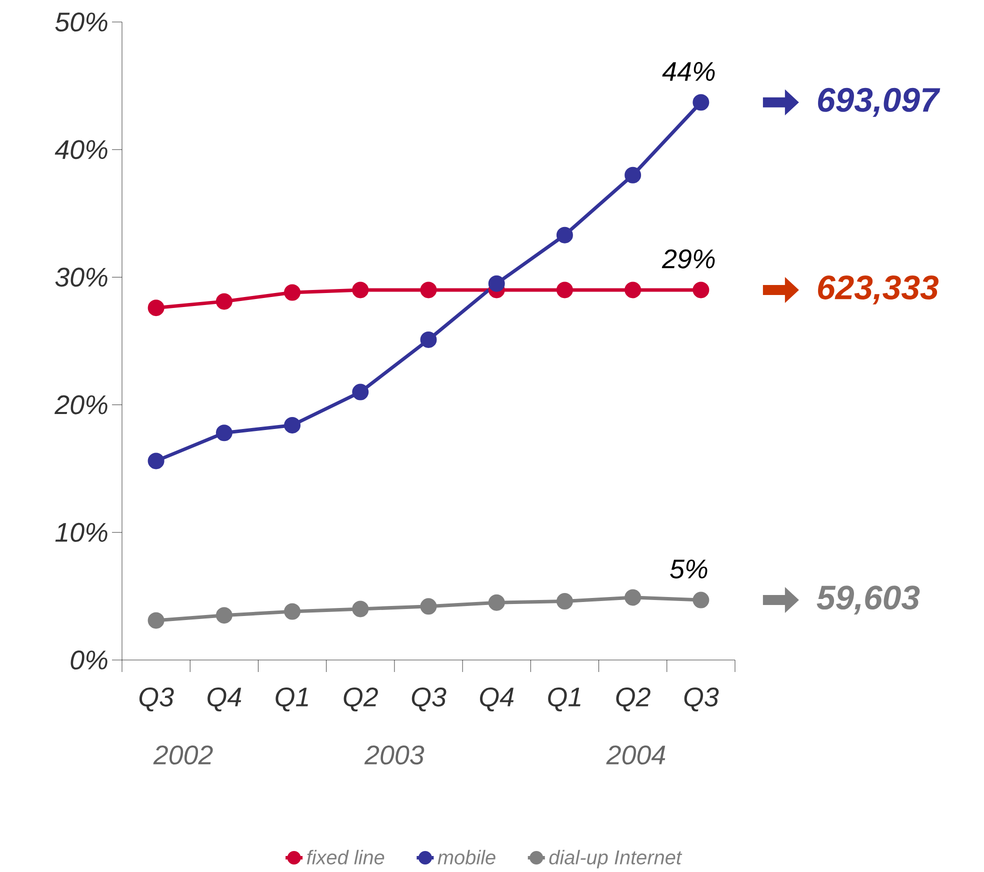  What do you see at coordinates (81, 404) in the screenshot?
I see `y-tick-label: 20%` at bounding box center [81, 404].